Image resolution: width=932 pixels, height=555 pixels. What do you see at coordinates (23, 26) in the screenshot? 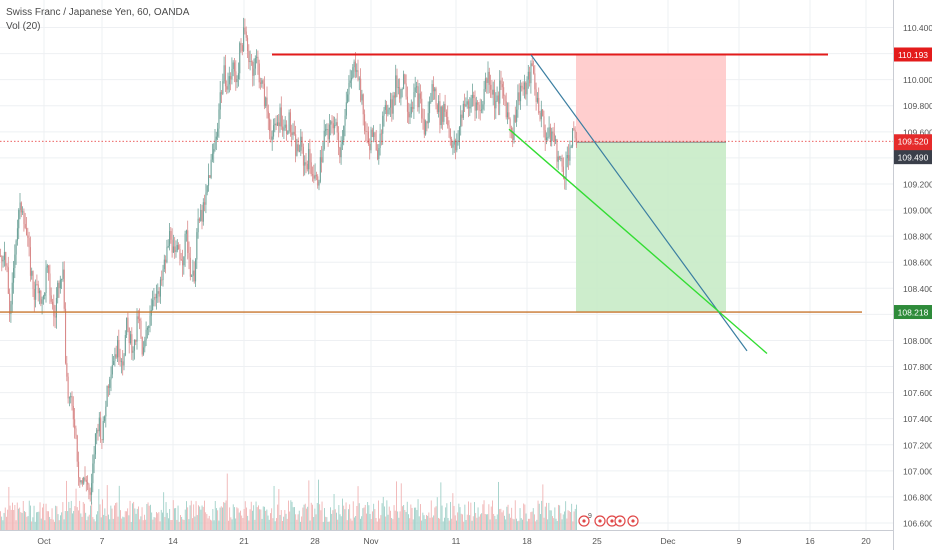
I see `volume-indicator-label: Vol (20)` at bounding box center [23, 26].